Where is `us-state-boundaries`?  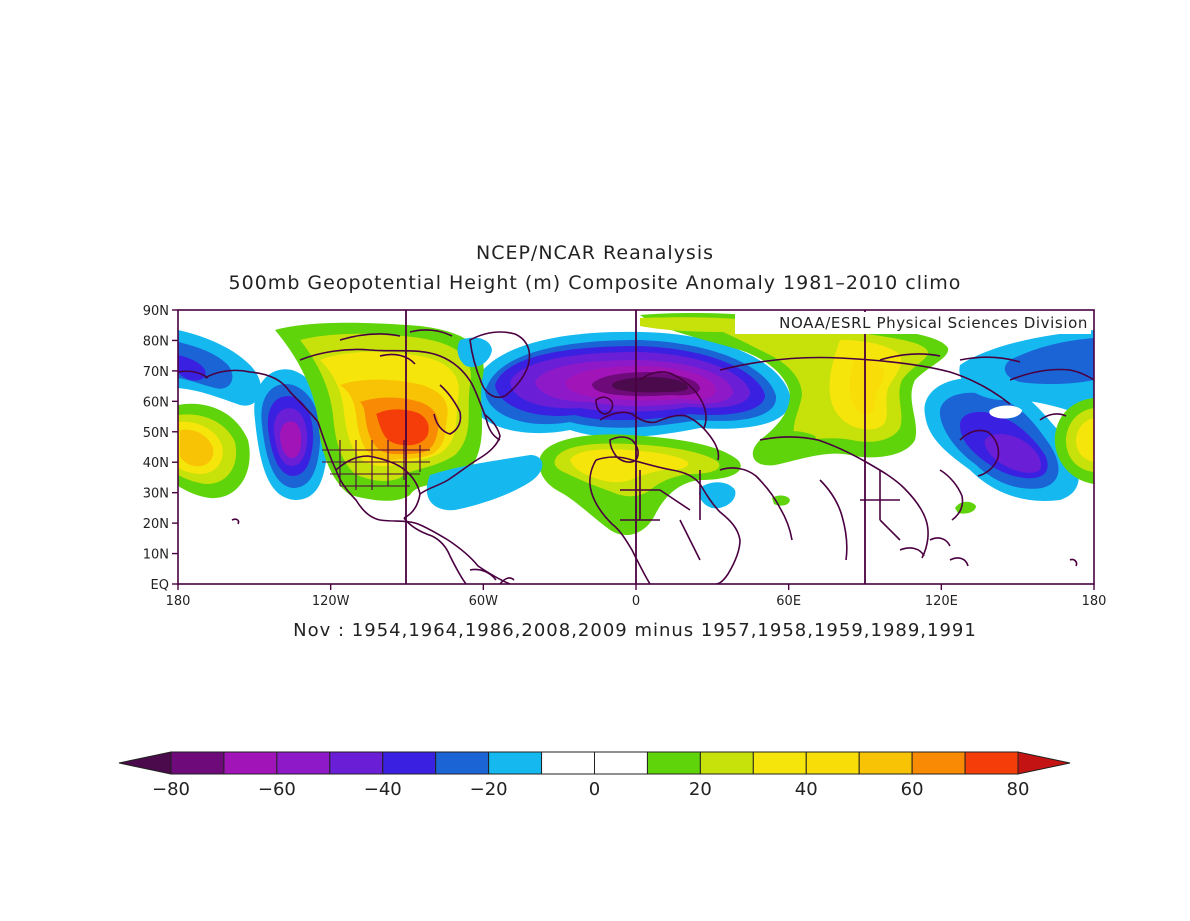
us-state-boundaries is located at coordinates (376, 465).